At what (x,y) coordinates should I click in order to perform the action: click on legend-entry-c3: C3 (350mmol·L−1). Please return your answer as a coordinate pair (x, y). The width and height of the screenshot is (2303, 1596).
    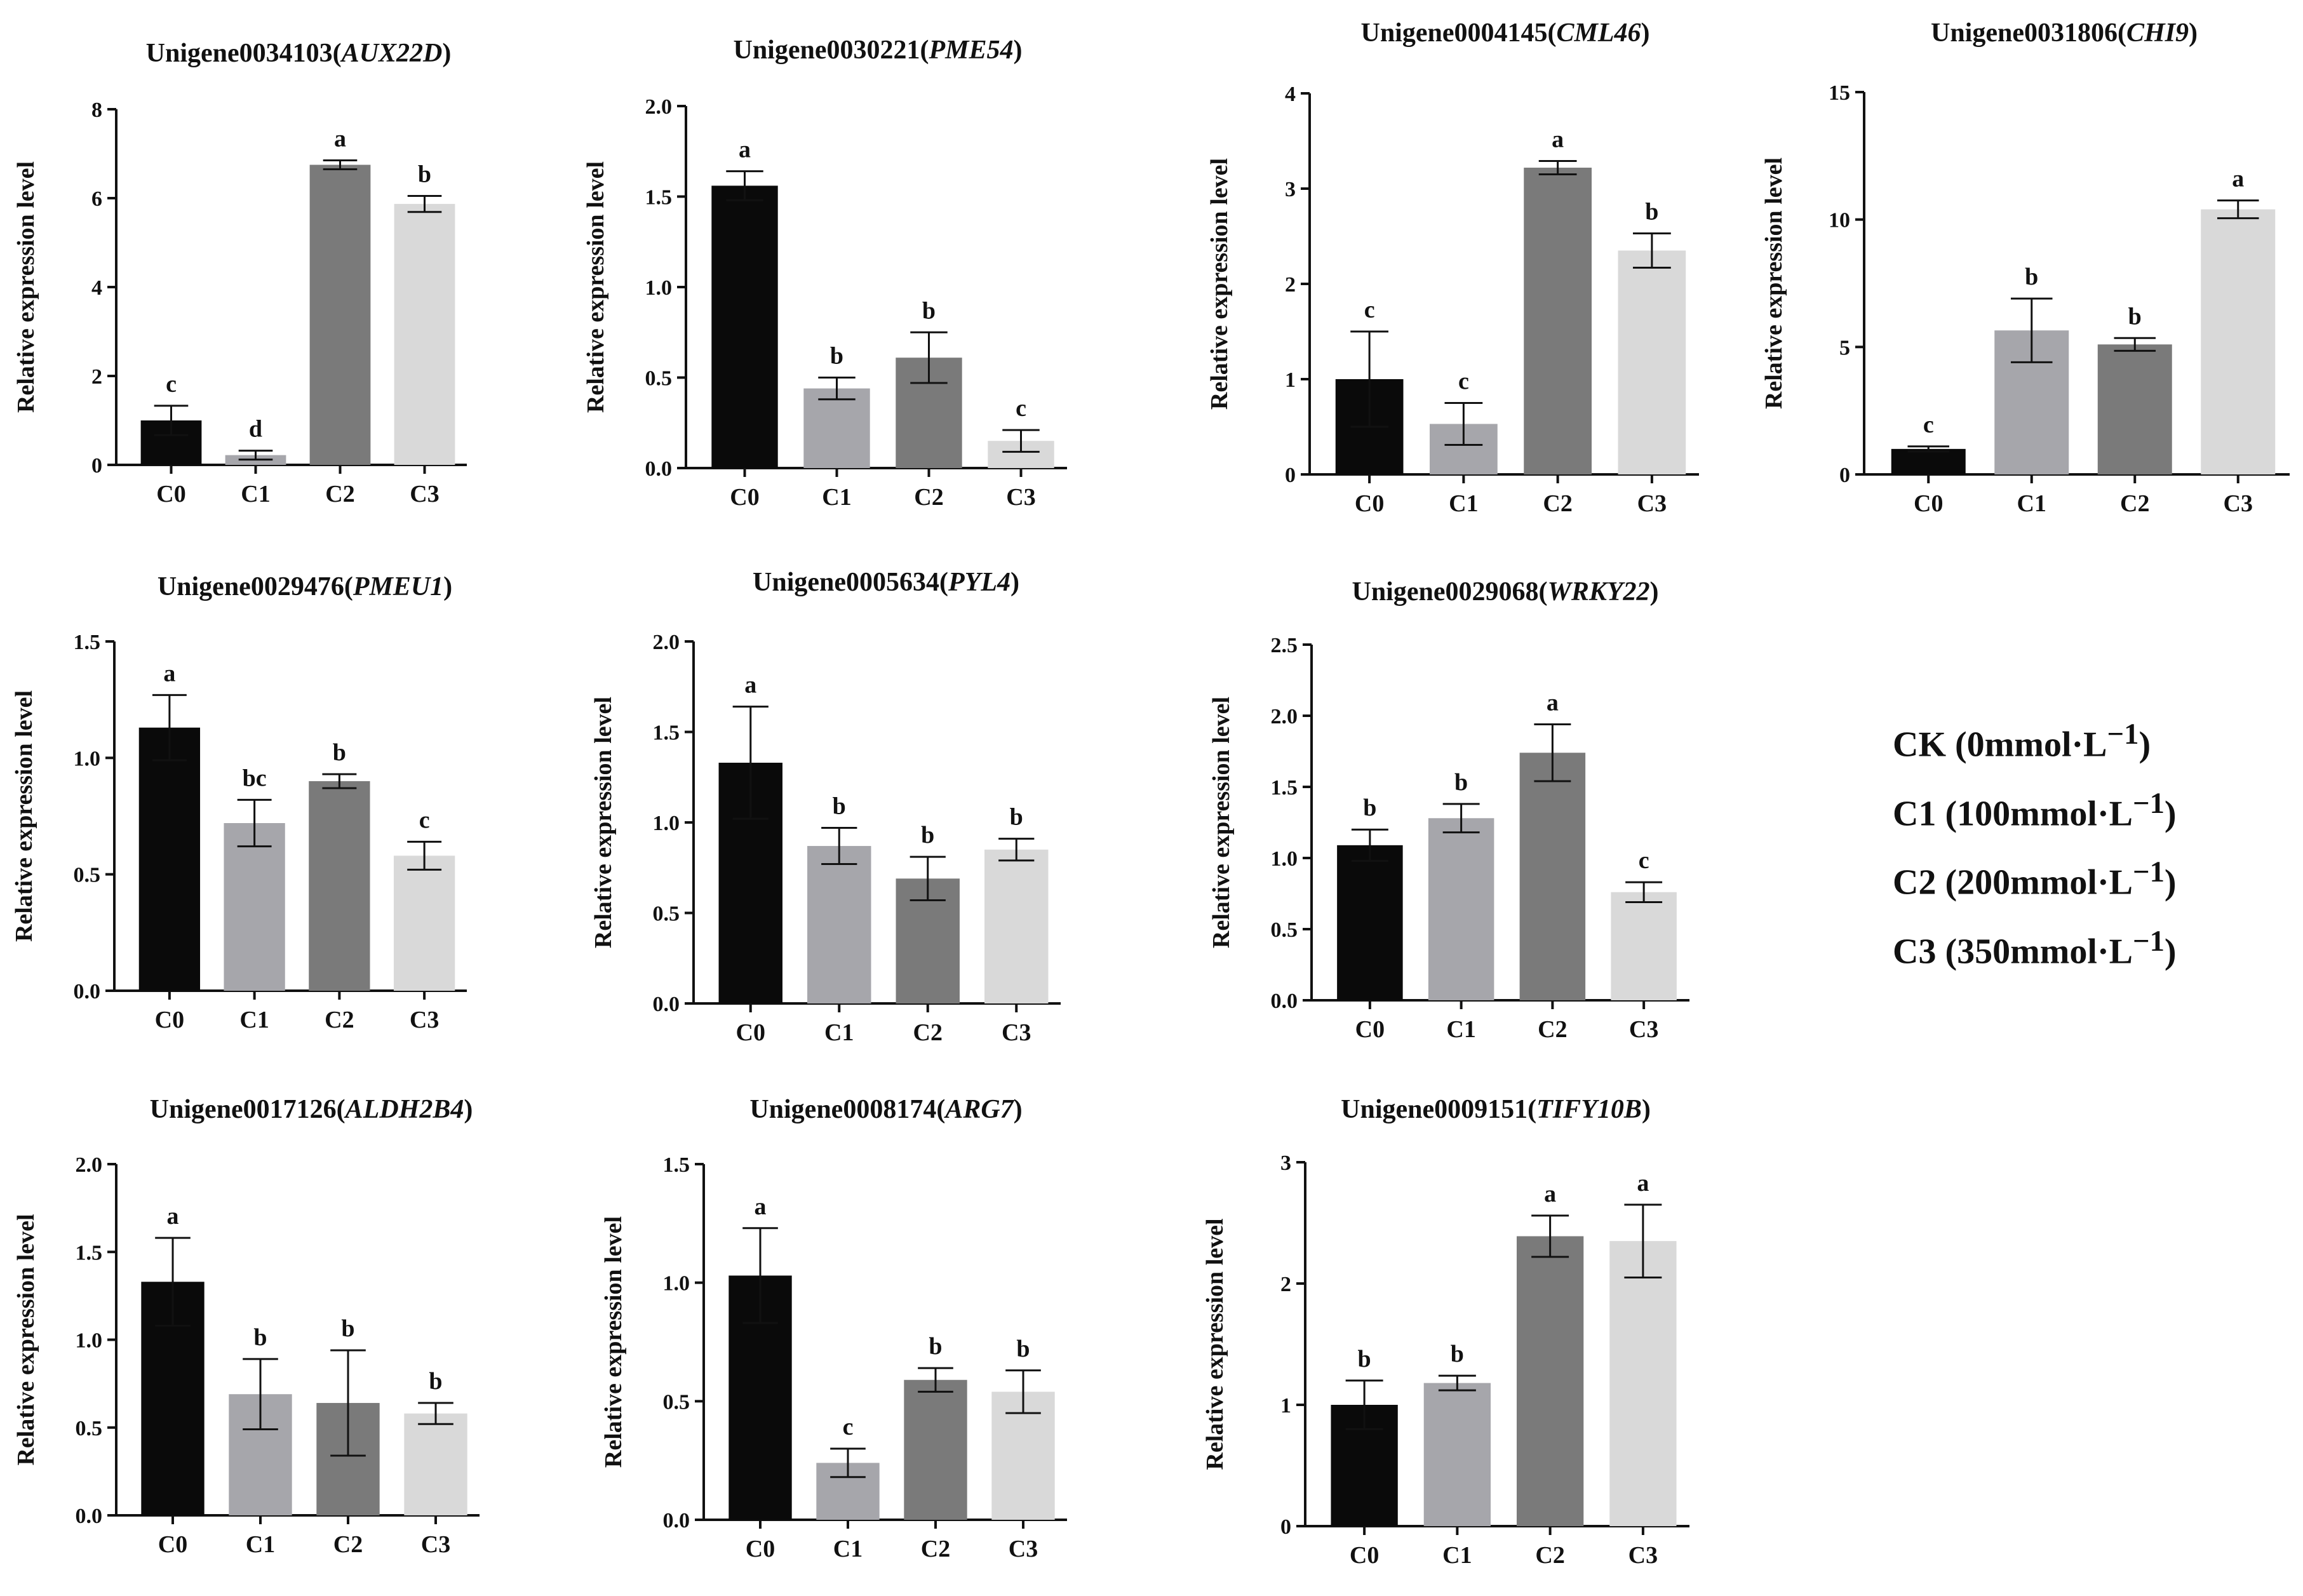
    Looking at the image, I should click on (2058, 946).